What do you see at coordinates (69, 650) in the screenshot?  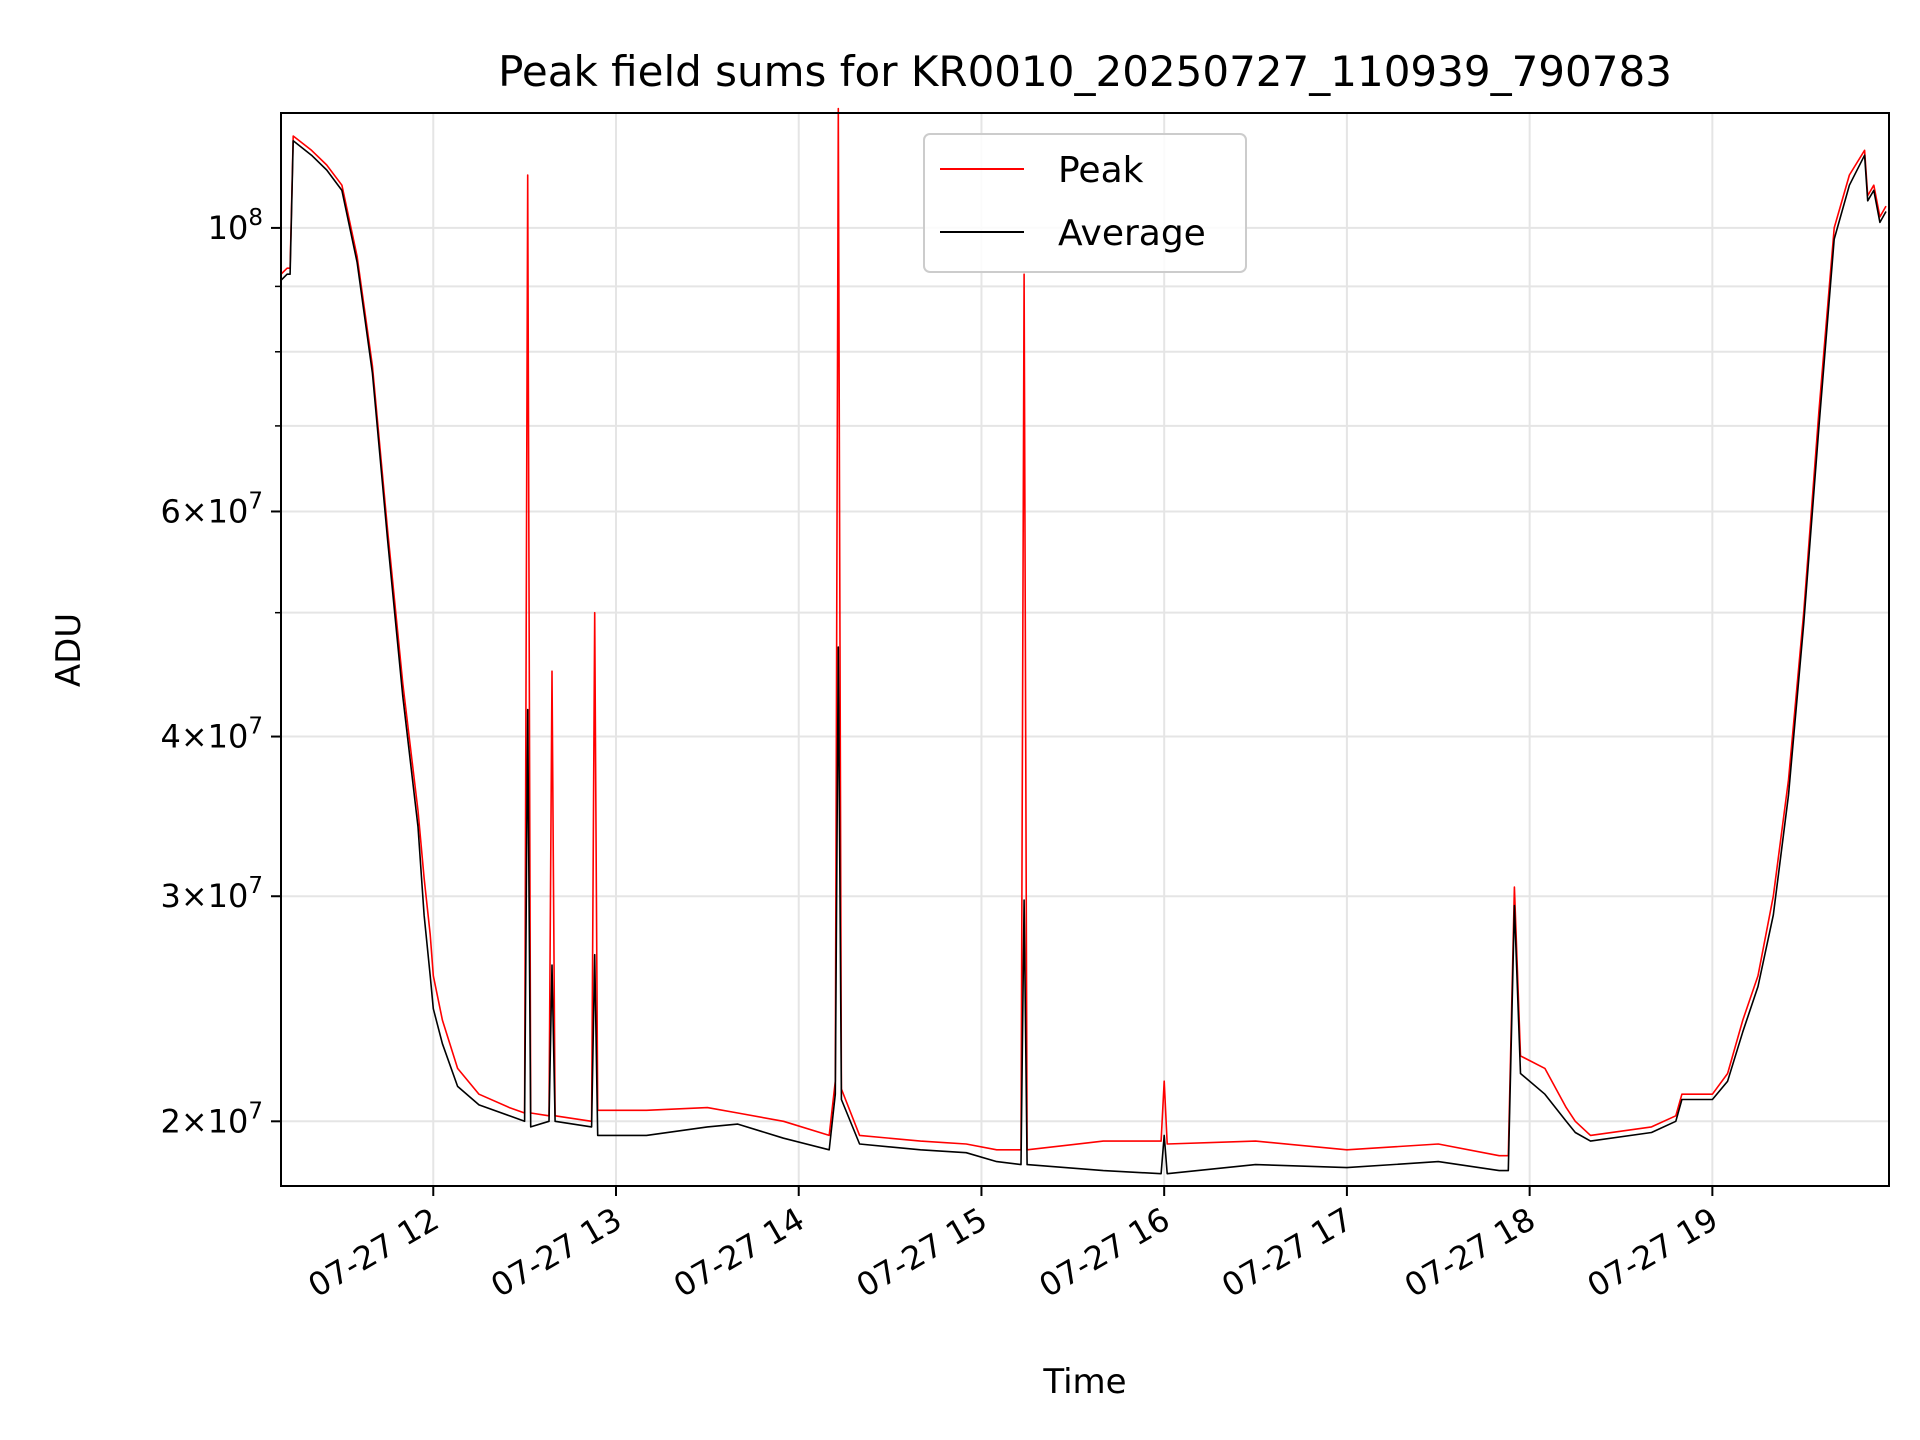 I see `y-axis-label: ADU` at bounding box center [69, 650].